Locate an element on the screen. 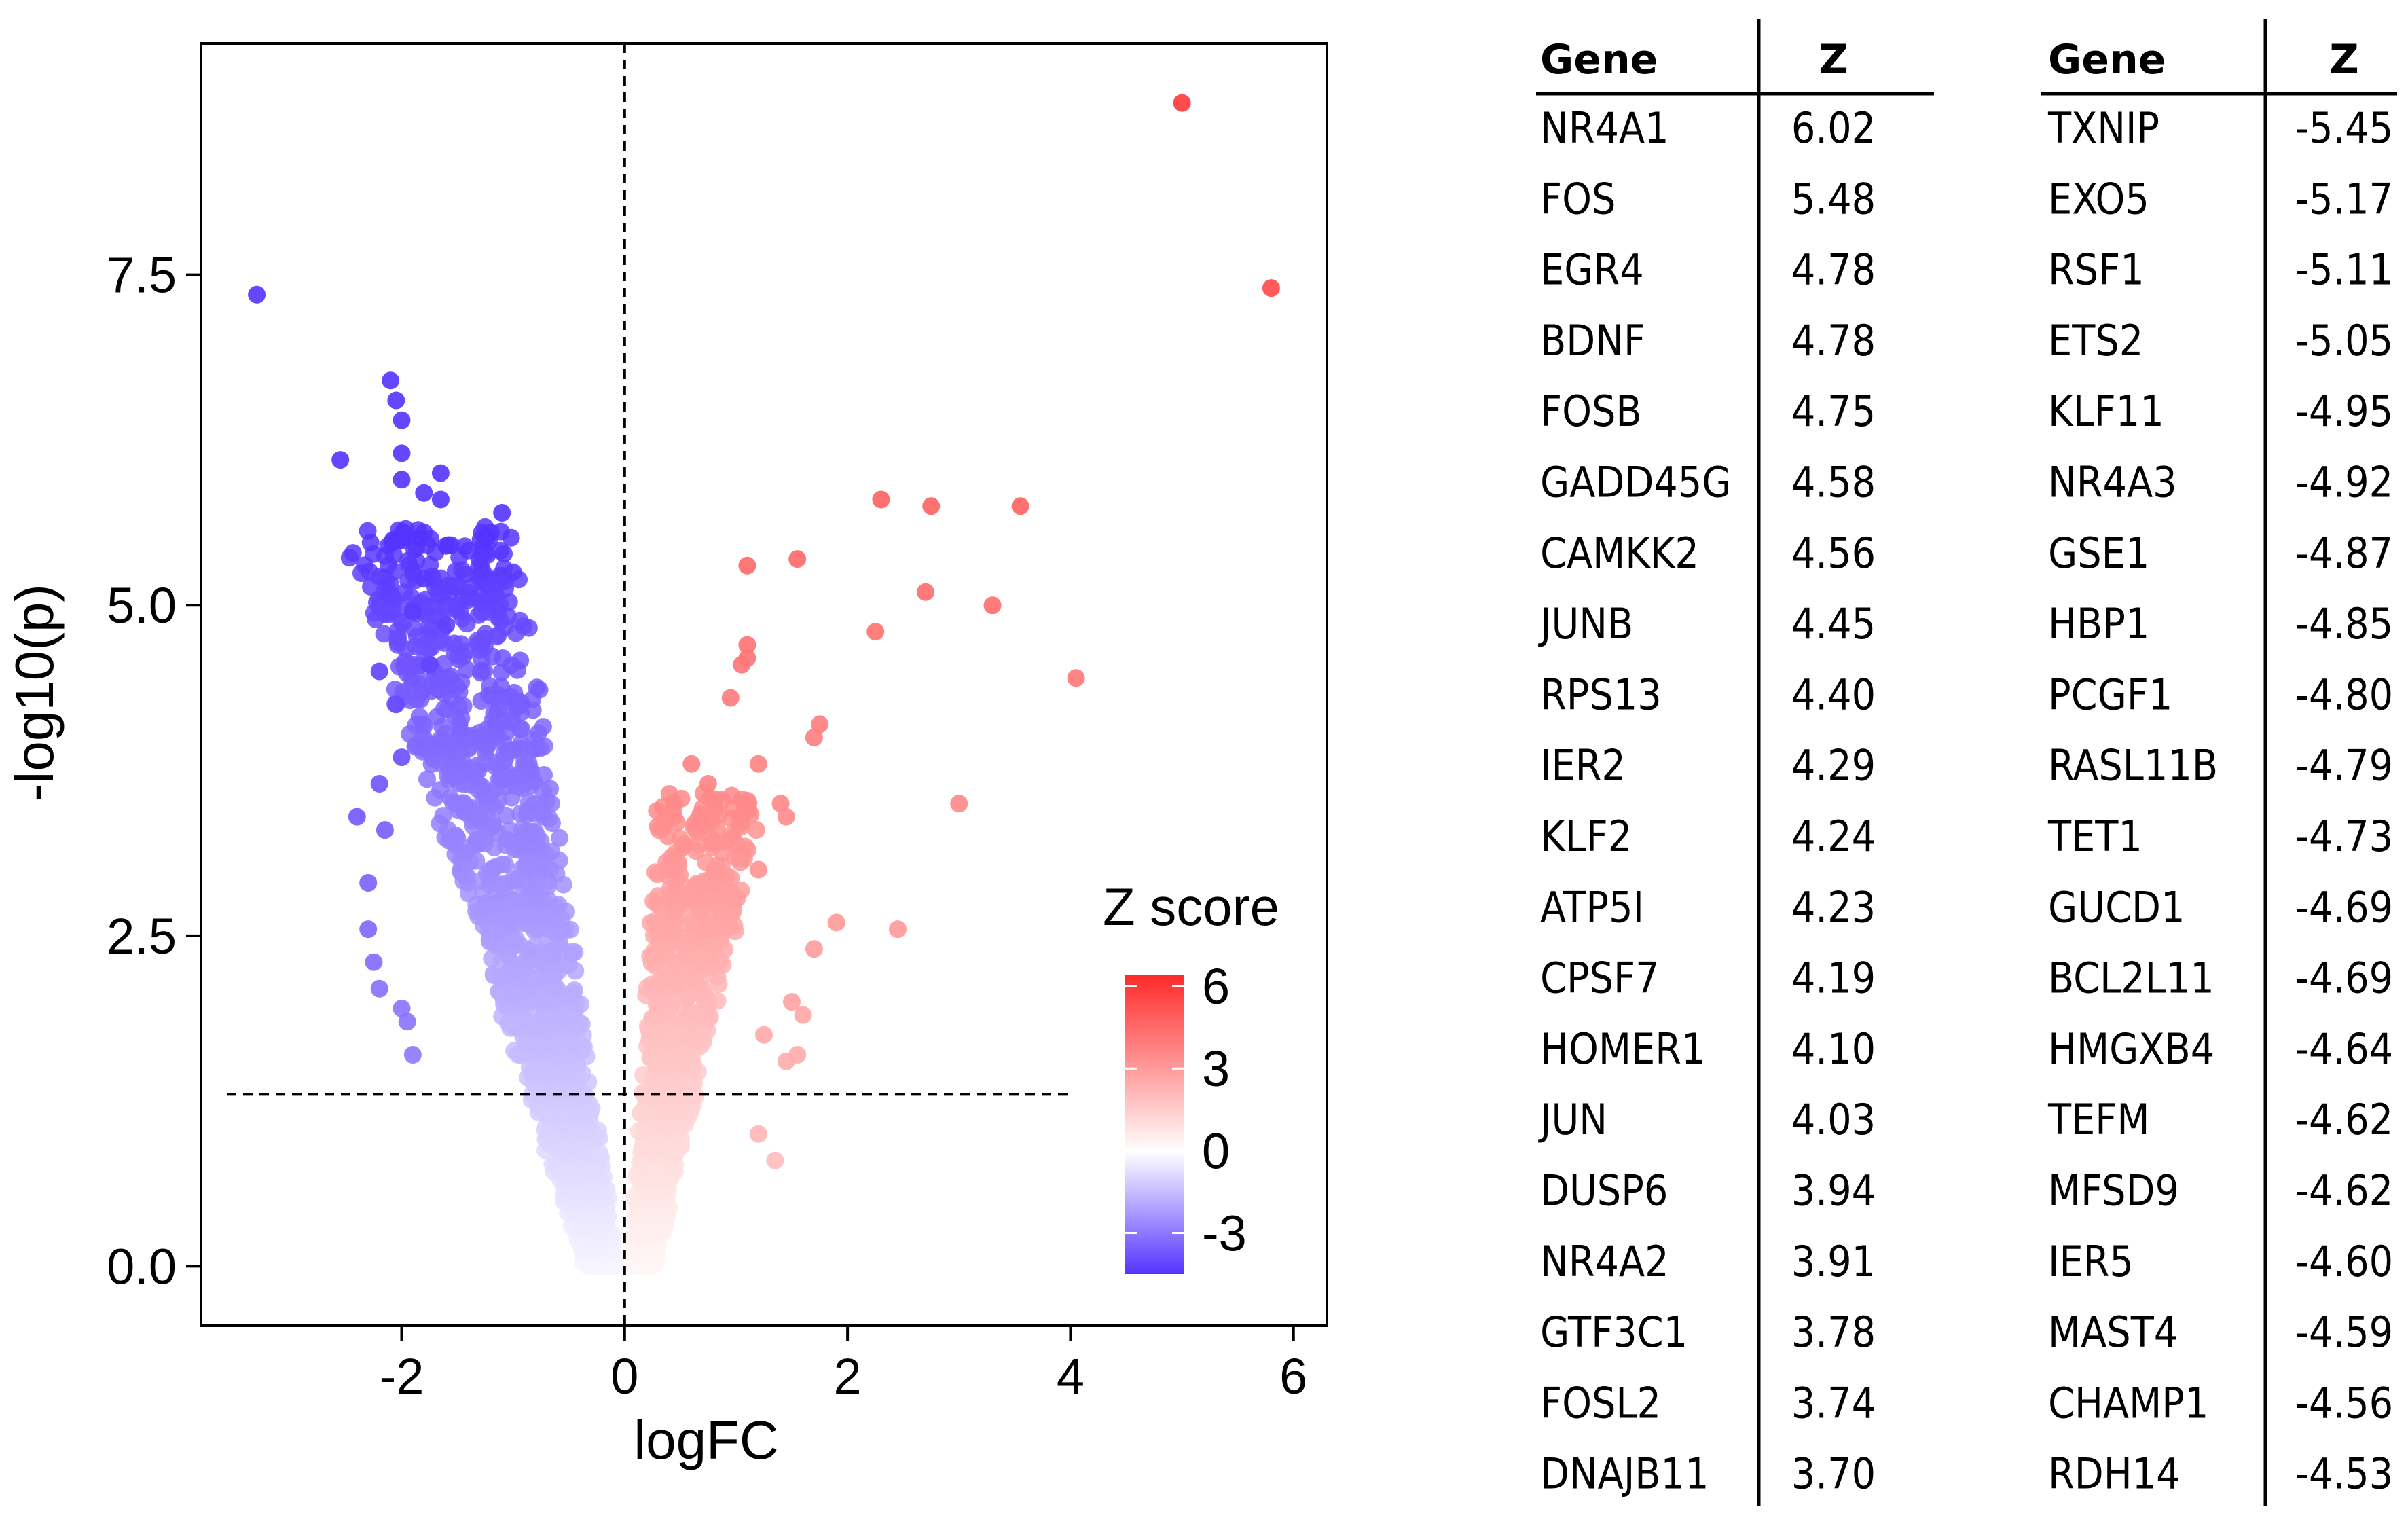  table-gene-cell: PCGF1 is located at coordinates (2110, 695).